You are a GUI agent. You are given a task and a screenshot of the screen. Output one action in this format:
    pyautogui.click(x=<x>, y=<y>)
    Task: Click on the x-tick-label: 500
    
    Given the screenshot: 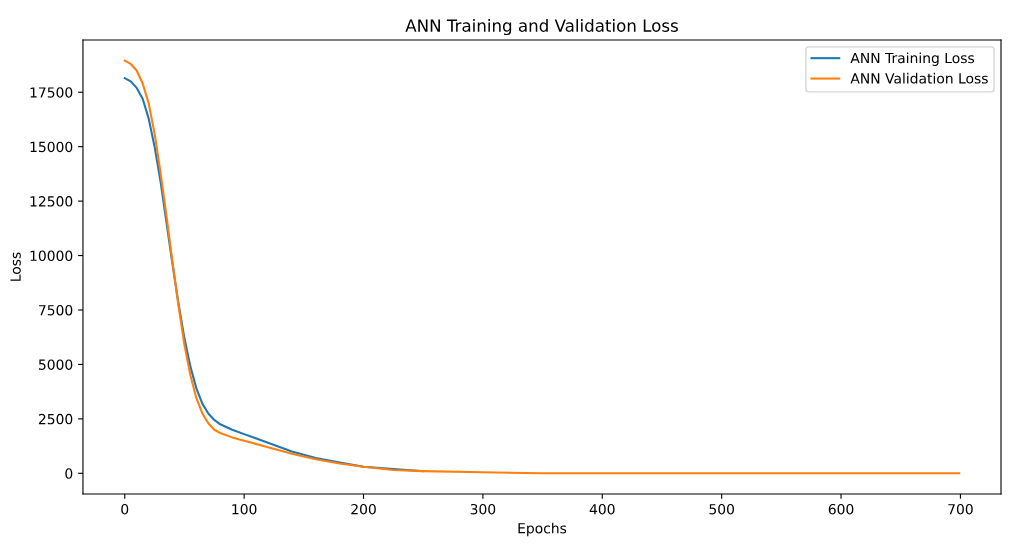 What is the action you would take?
    pyautogui.click(x=721, y=509)
    